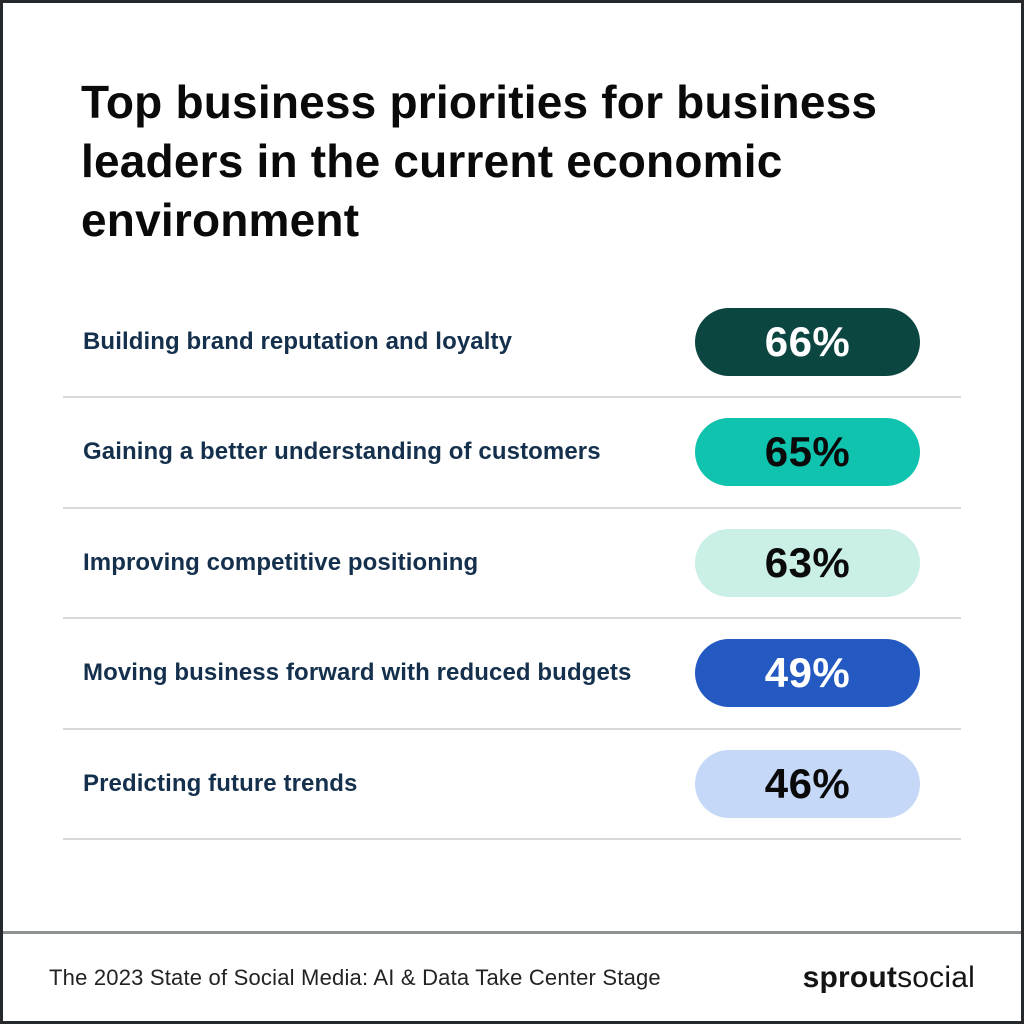 This screenshot has height=1024, width=1024. I want to click on priority-label: Improving competitive positioning, so click(281, 562).